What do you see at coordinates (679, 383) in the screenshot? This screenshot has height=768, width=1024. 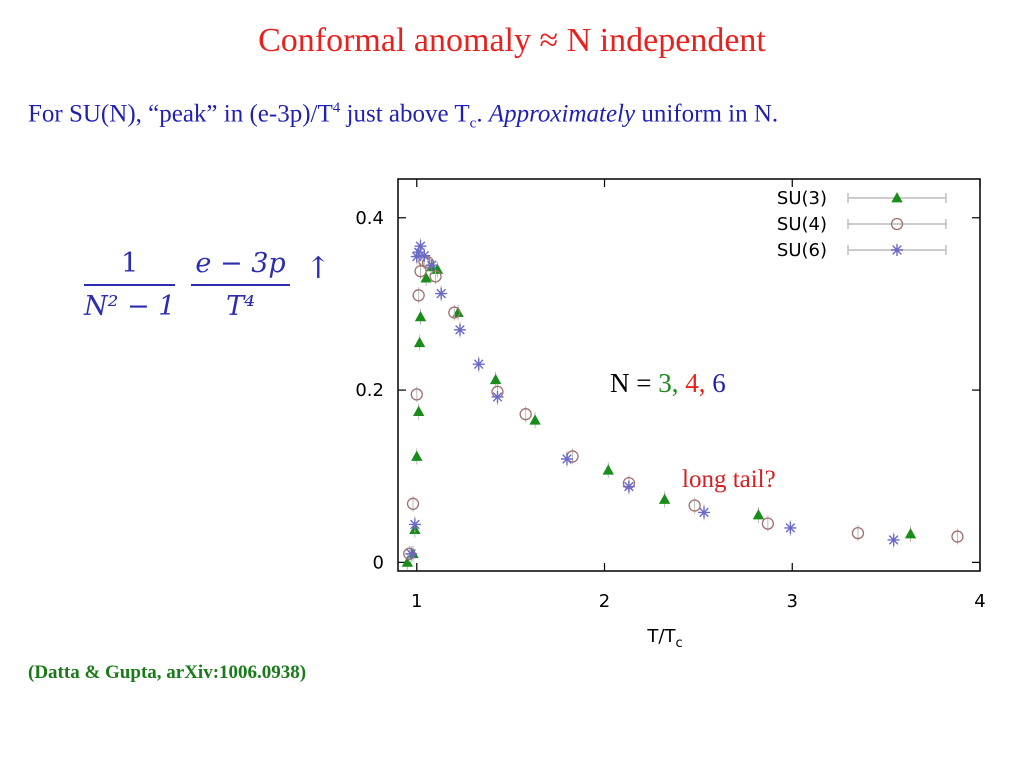 I see `n-comma-1: ,` at bounding box center [679, 383].